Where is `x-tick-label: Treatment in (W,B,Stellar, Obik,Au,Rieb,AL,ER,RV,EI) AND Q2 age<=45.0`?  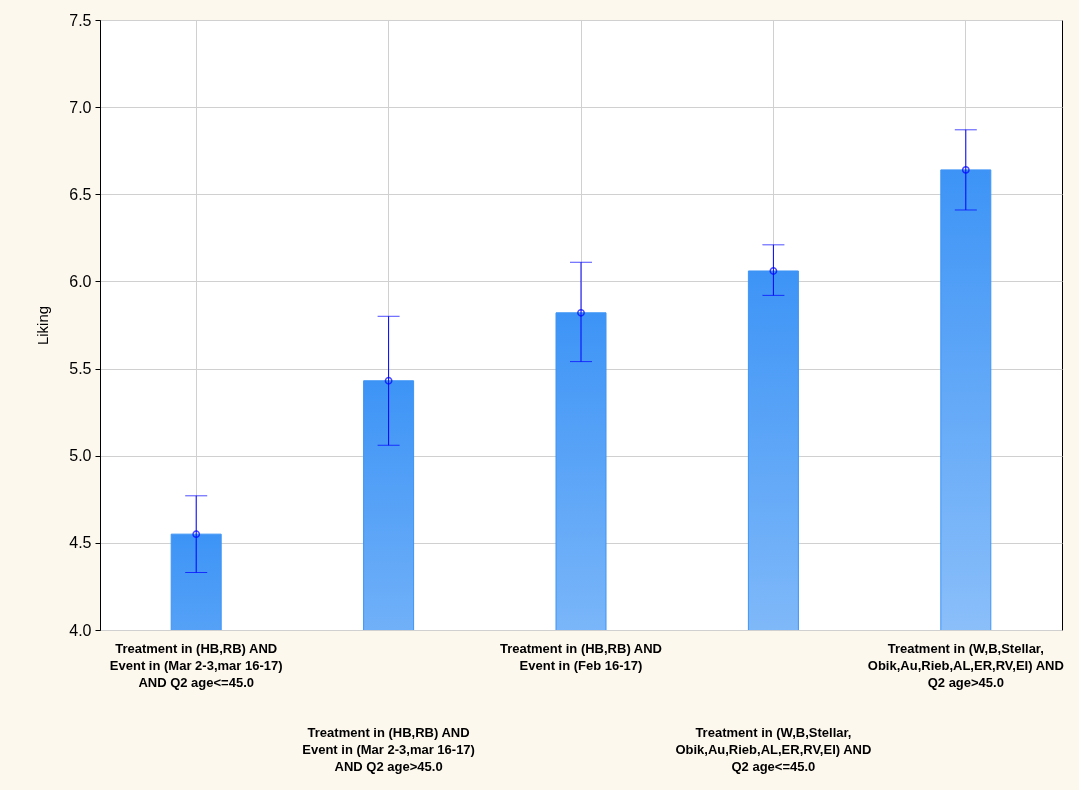 x-tick-label: Treatment in (W,B,Stellar, Obik,Au,Rieb,AL,ER,RV,EI) AND Q2 age<=45.0 is located at coordinates (773, 749).